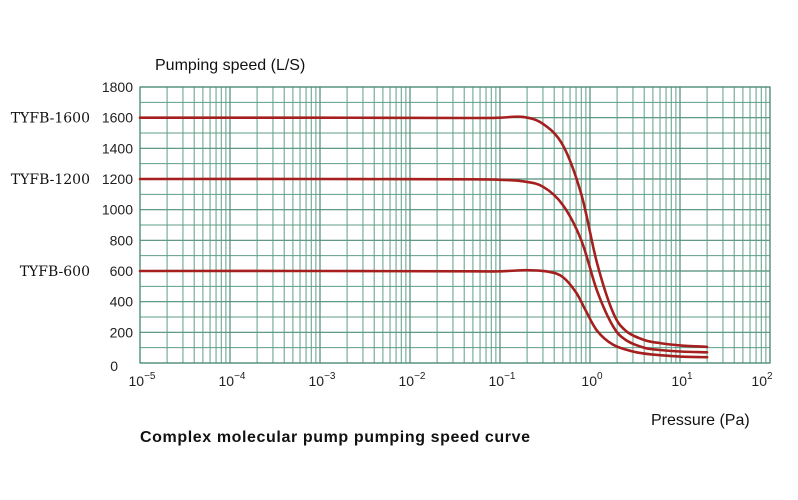 This screenshot has height=500, width=798. I want to click on x-tick-label: 10², so click(762, 380).